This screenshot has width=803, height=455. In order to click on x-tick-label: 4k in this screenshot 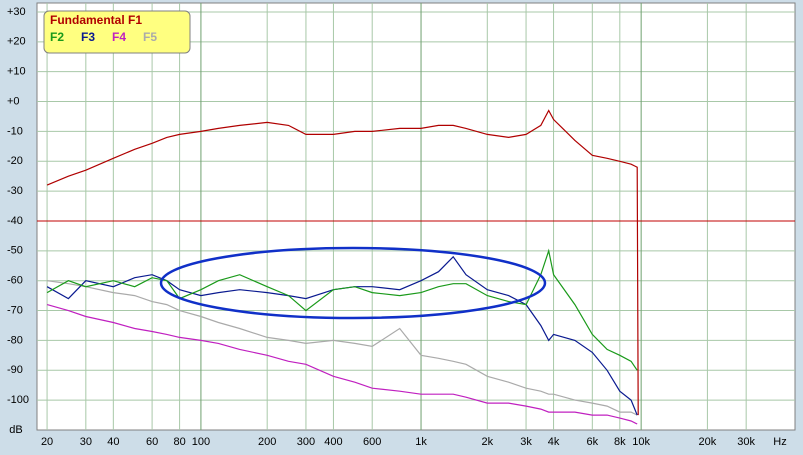, I will do `click(554, 442)`.